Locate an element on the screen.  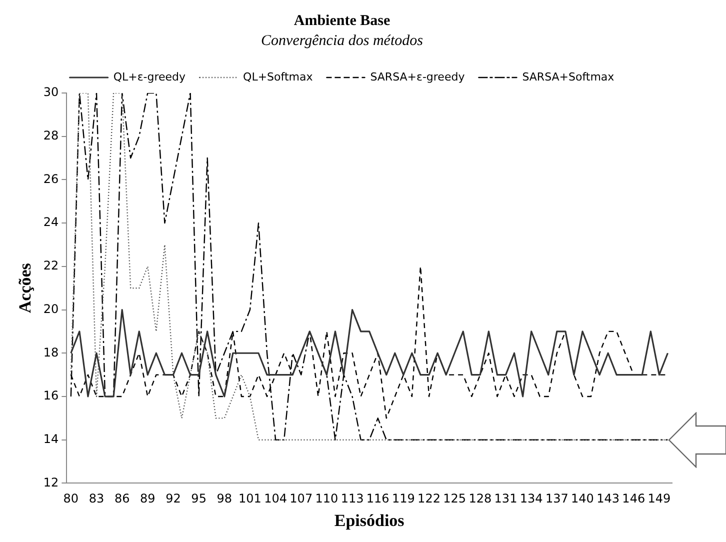
chart-subtitle: Convergência dos métodos is located at coordinates (342, 40).